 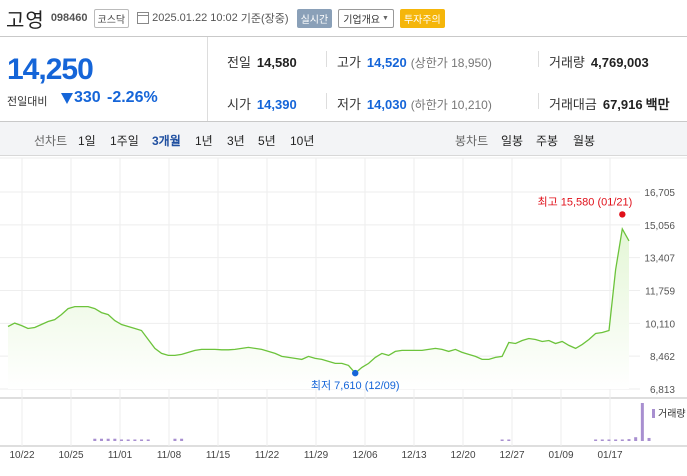 I want to click on volume-legend-swatch, so click(x=653, y=413).